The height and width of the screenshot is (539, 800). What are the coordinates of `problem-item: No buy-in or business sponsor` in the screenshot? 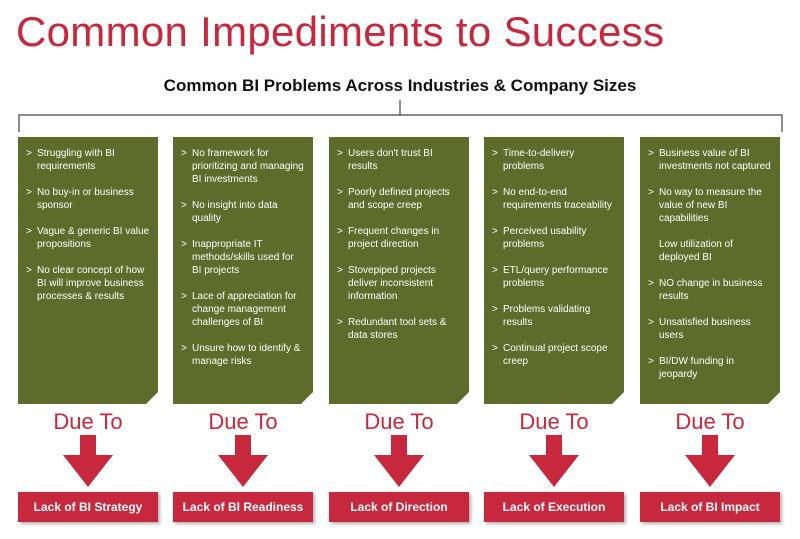 It's located at (88, 199).